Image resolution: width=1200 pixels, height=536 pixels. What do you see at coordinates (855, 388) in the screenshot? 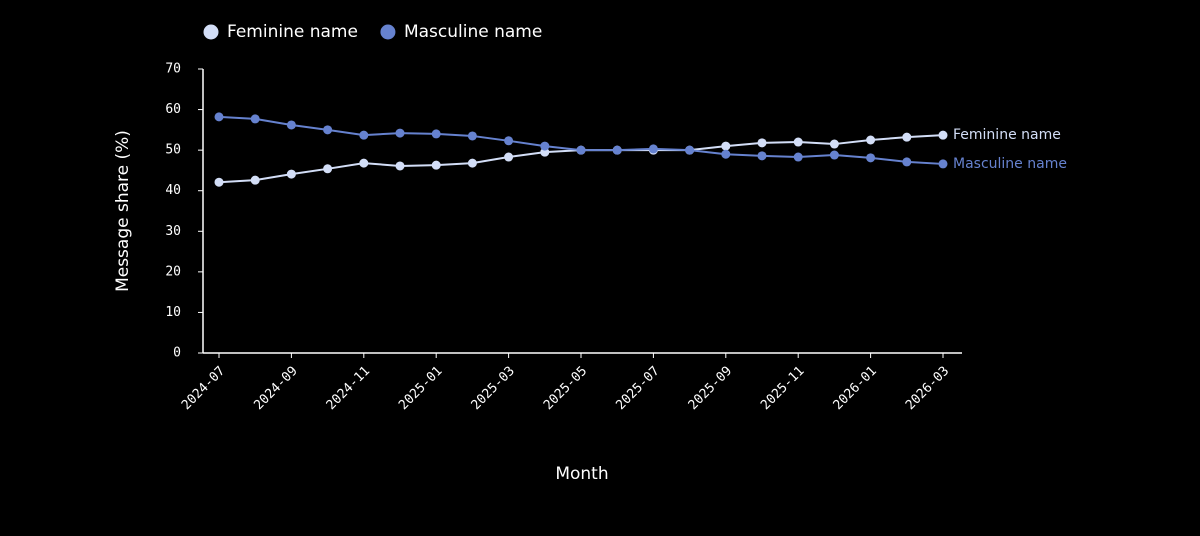
I see `x-tick-label: 2026-01` at bounding box center [855, 388].